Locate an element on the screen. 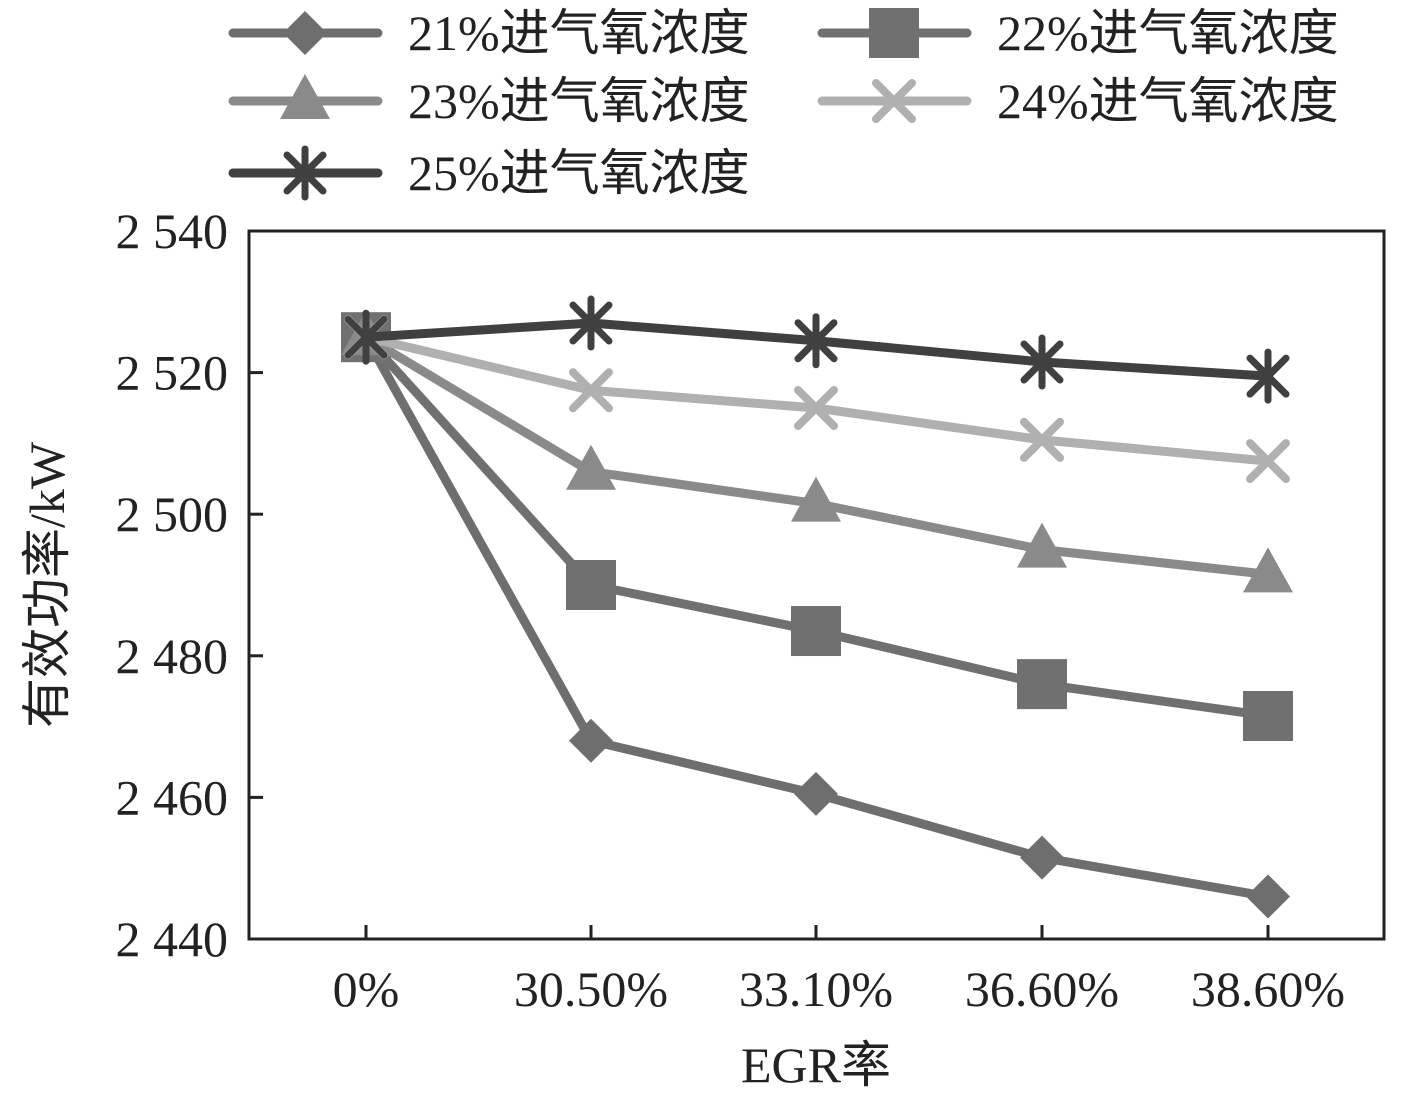 The width and height of the screenshot is (1417, 1098). x-tick-label: 38.60% is located at coordinates (1268, 989).